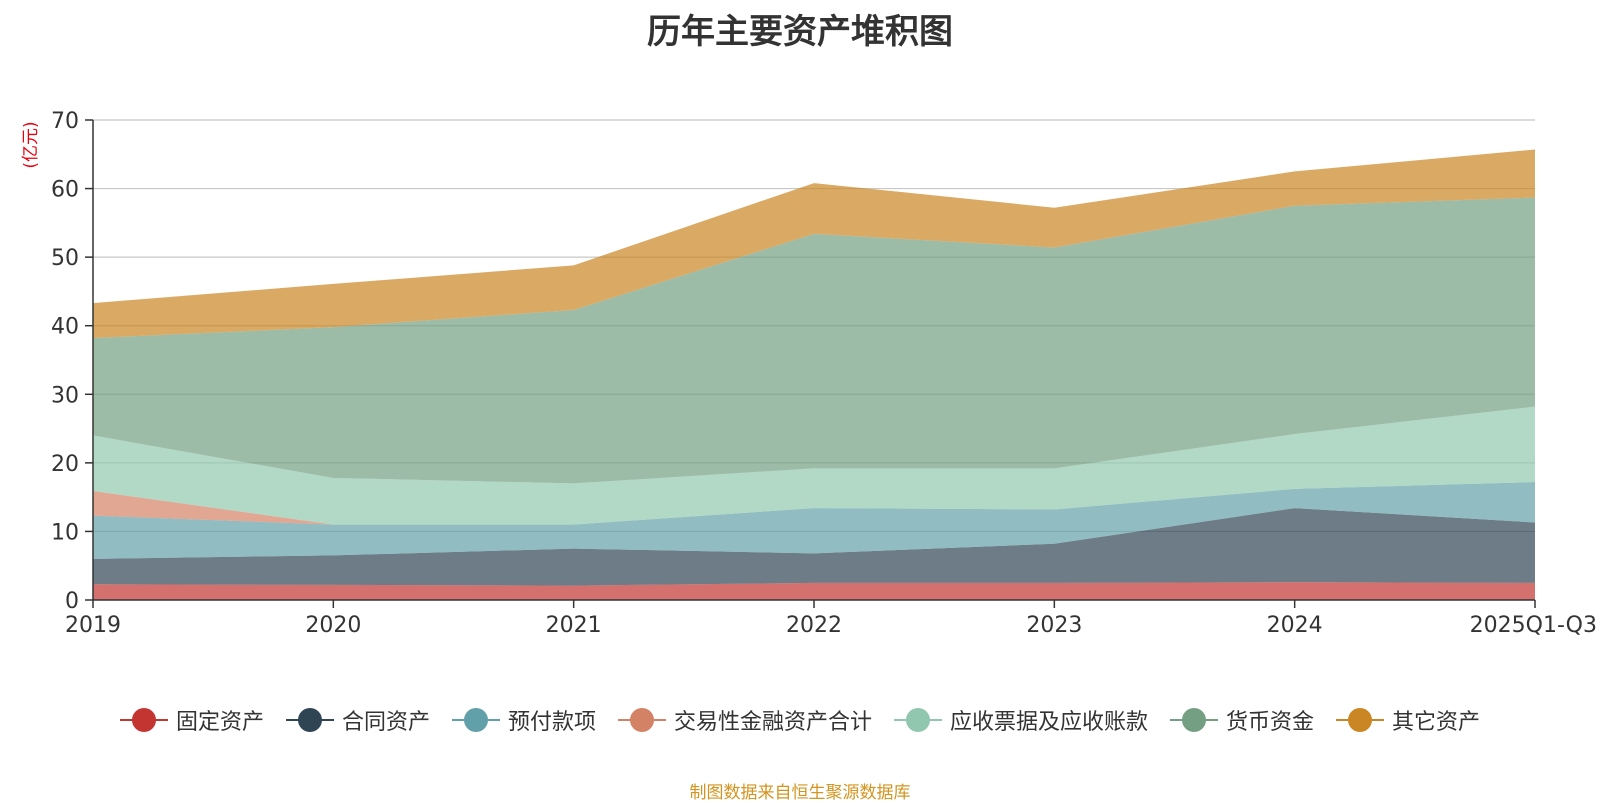 This screenshot has width=1600, height=803. I want to click on x-tick-label-2: 2021, so click(574, 625).